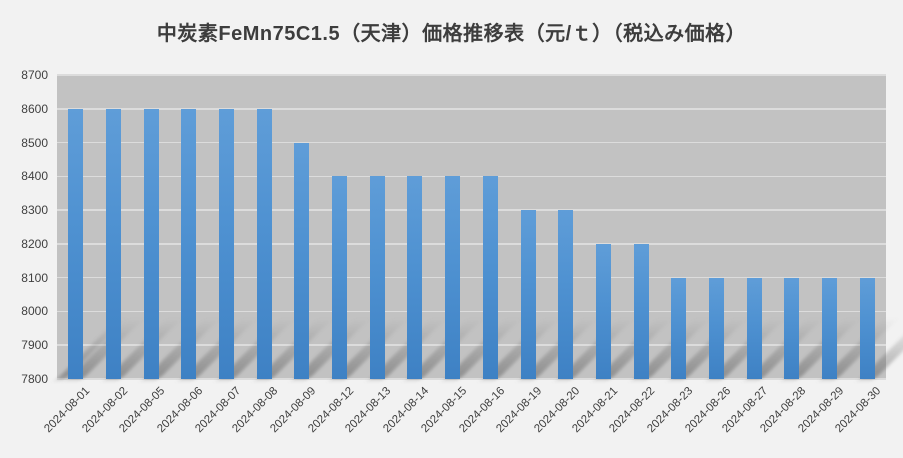  I want to click on y-tick-label: 8200, so click(34, 243).